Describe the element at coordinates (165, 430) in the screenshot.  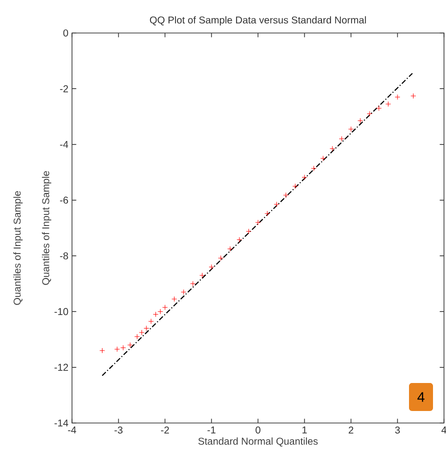
I see `x-tick-label: -2` at that location.